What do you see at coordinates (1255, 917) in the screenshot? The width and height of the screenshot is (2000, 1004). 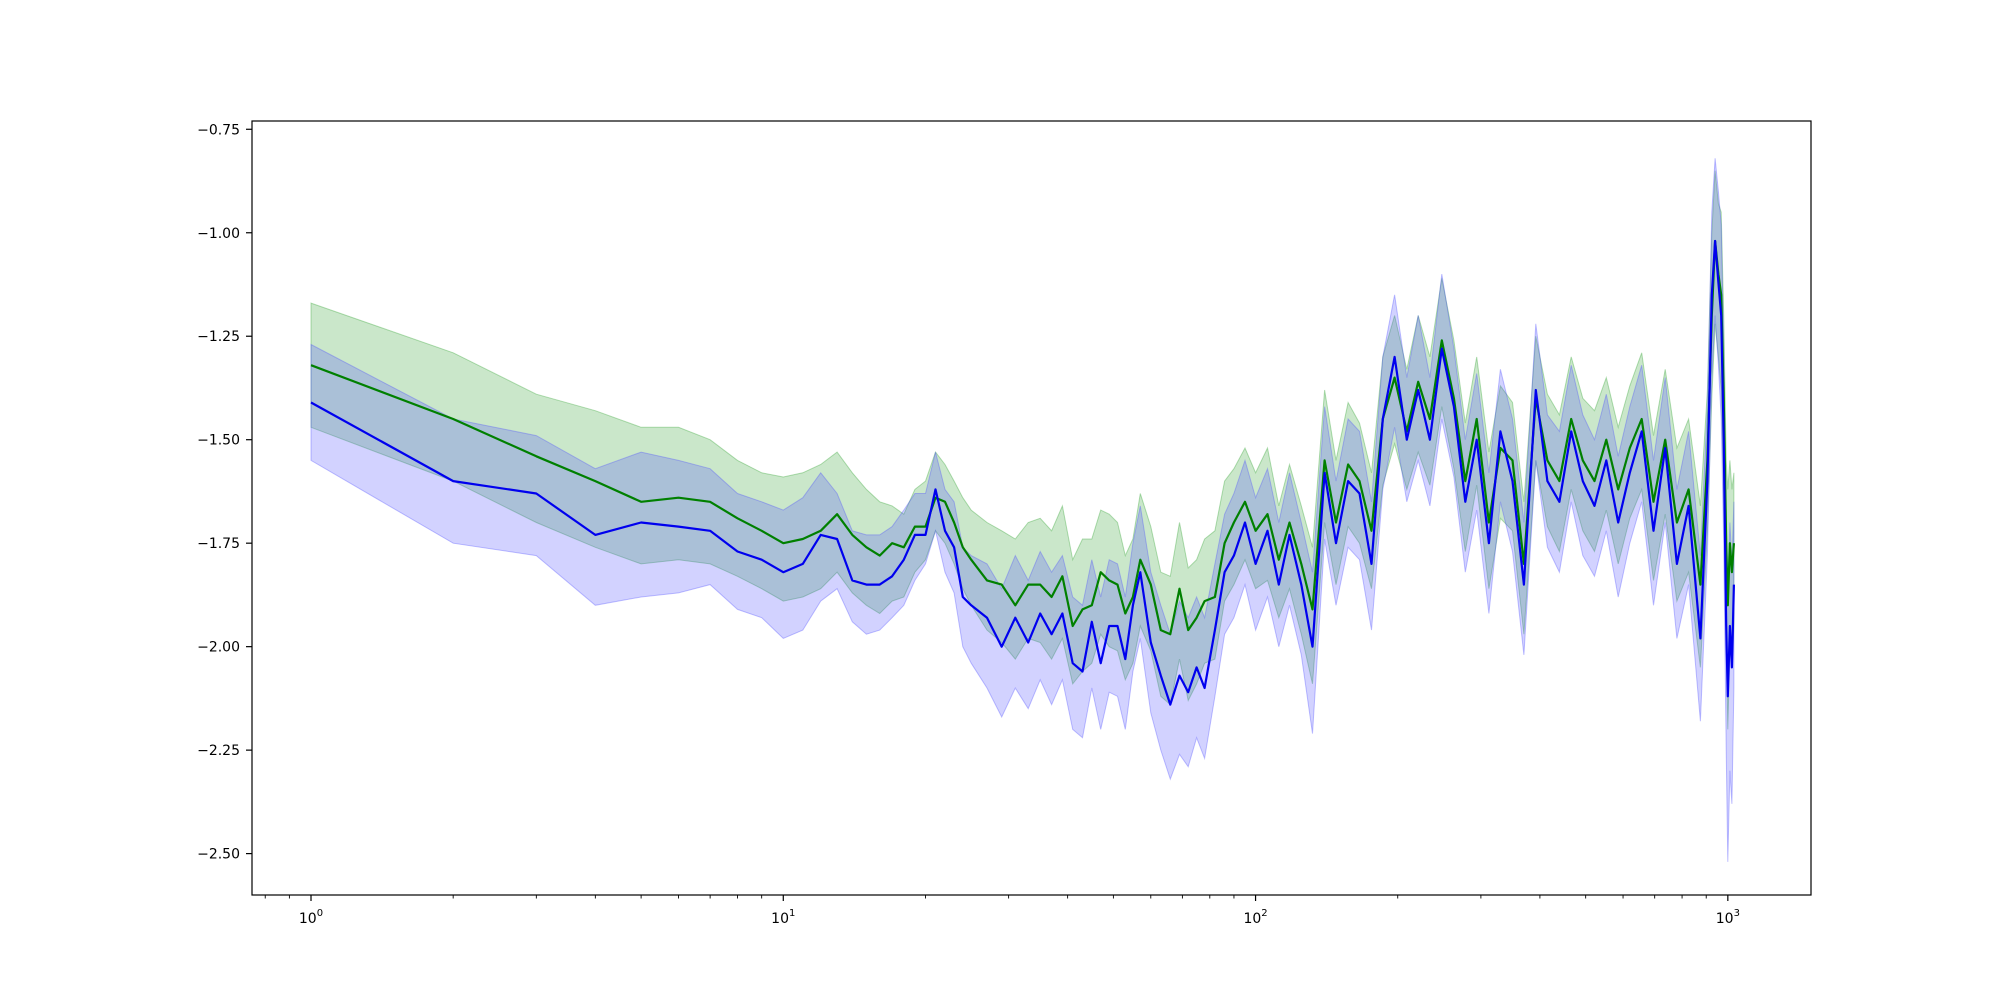 I see `x-tick-label: 10²` at bounding box center [1255, 917].